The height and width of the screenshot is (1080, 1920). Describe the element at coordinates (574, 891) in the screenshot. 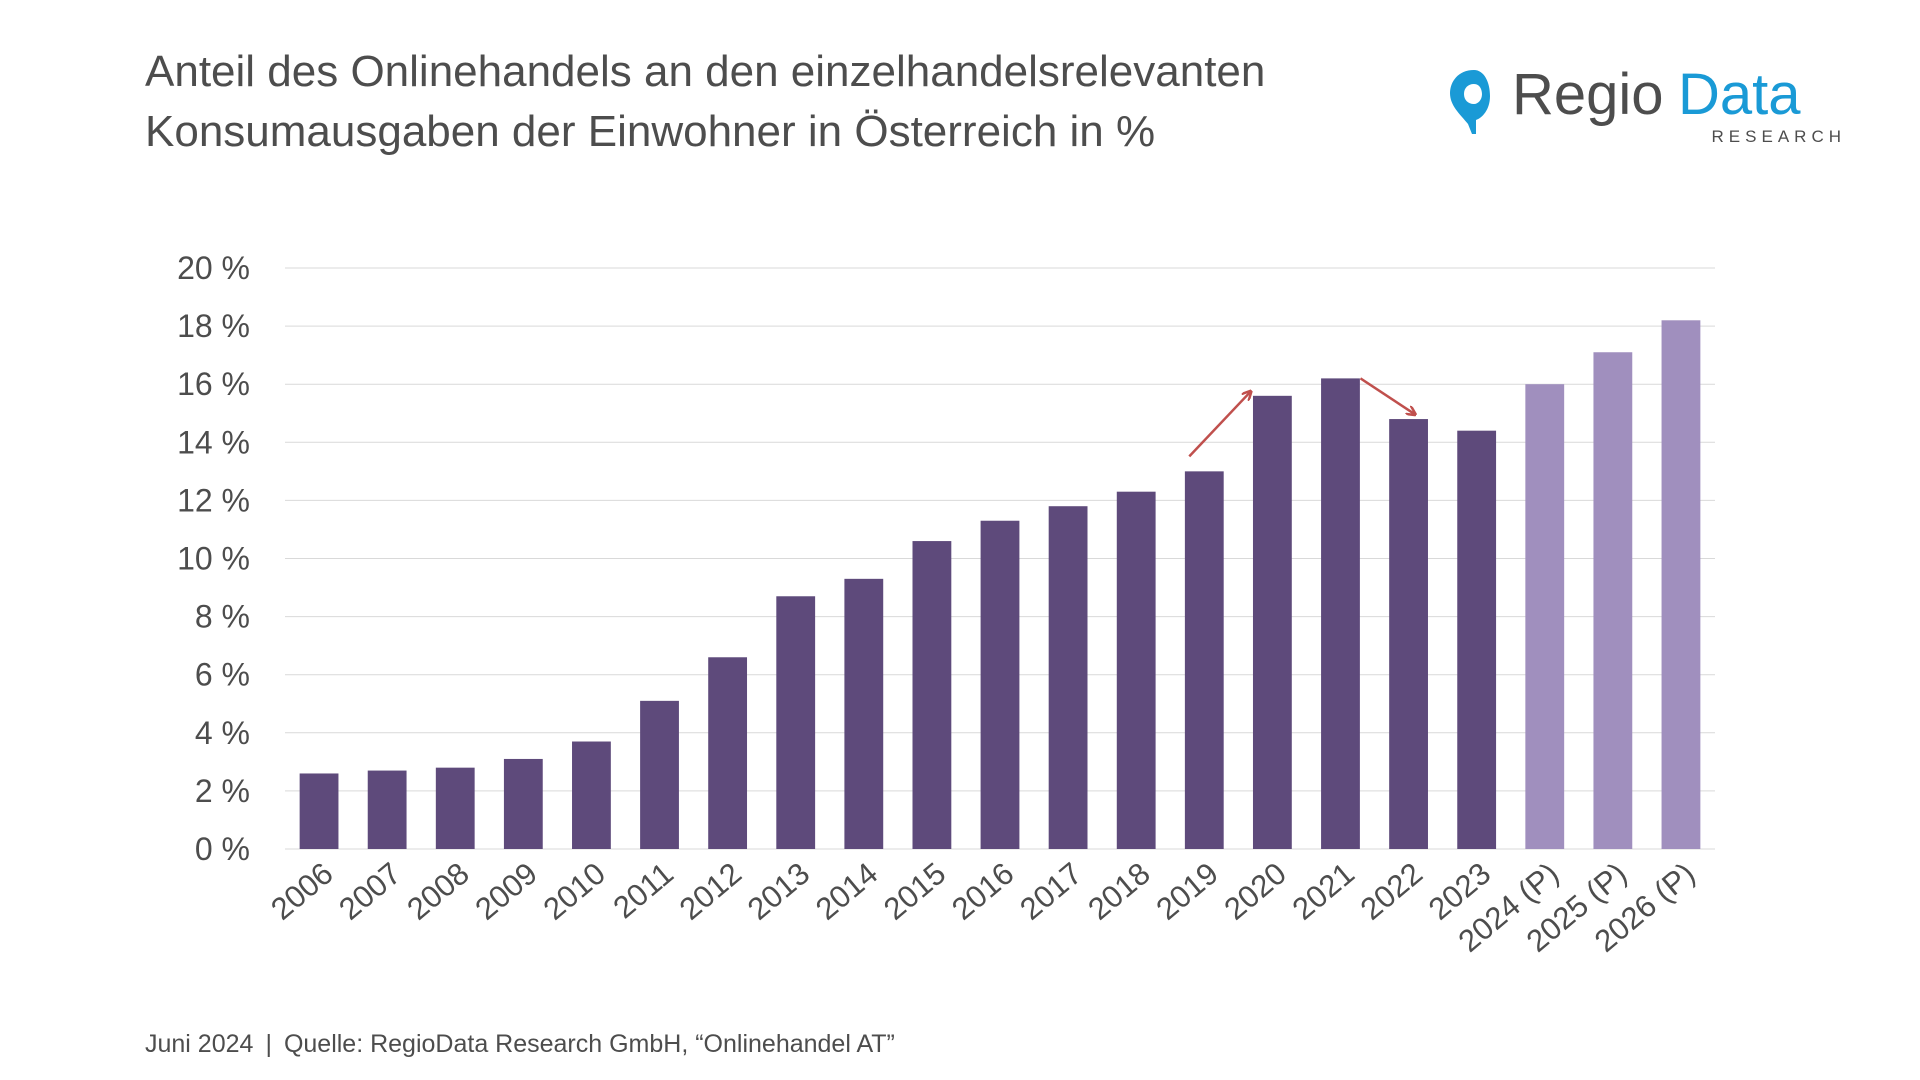

I see `x-tick-label: 2010` at that location.